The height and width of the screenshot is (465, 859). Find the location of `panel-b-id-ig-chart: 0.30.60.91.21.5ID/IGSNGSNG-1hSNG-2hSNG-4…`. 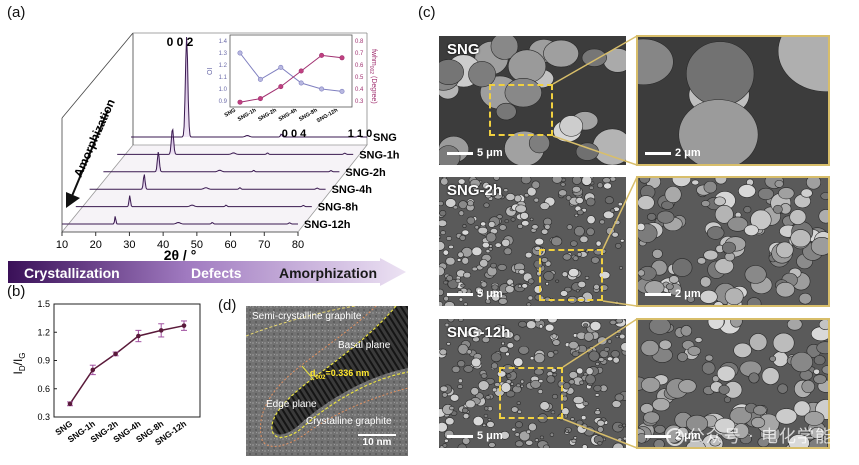

panel-b-id-ig-chart: 0.30.60.91.21.5ID/IGSNGSNG-1hSNG-2hSNG-4… is located at coordinates (106, 373).